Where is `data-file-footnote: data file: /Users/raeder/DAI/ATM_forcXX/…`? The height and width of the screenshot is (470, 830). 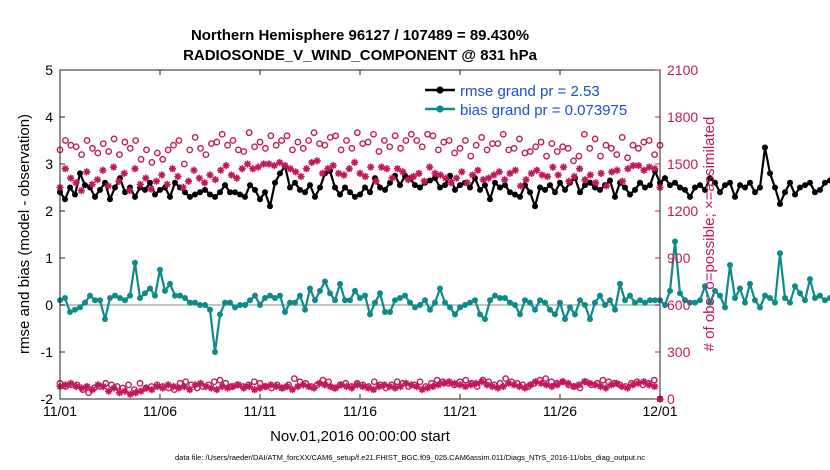
data-file-footnote: data file: /Users/raeder/DAI/ATM_forcXX/… is located at coordinates (410, 457).